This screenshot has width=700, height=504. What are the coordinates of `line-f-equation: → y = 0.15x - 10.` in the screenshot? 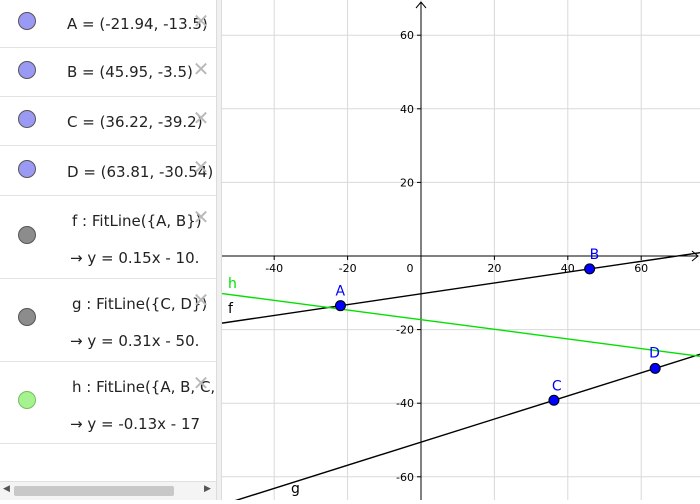 It's located at (135, 258).